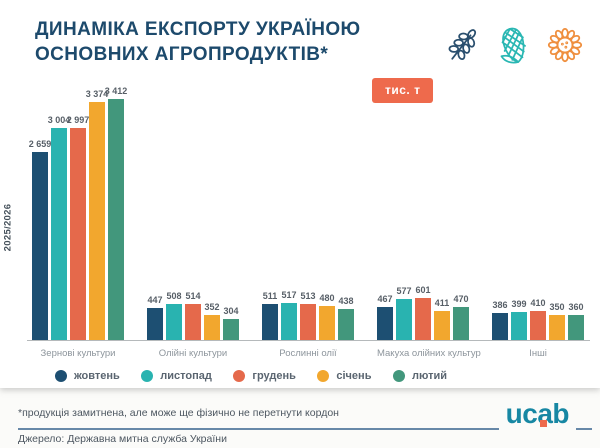 The height and width of the screenshot is (448, 600). Describe the element at coordinates (538, 303) in the screenshot. I see `bar-value-label: 410` at that location.